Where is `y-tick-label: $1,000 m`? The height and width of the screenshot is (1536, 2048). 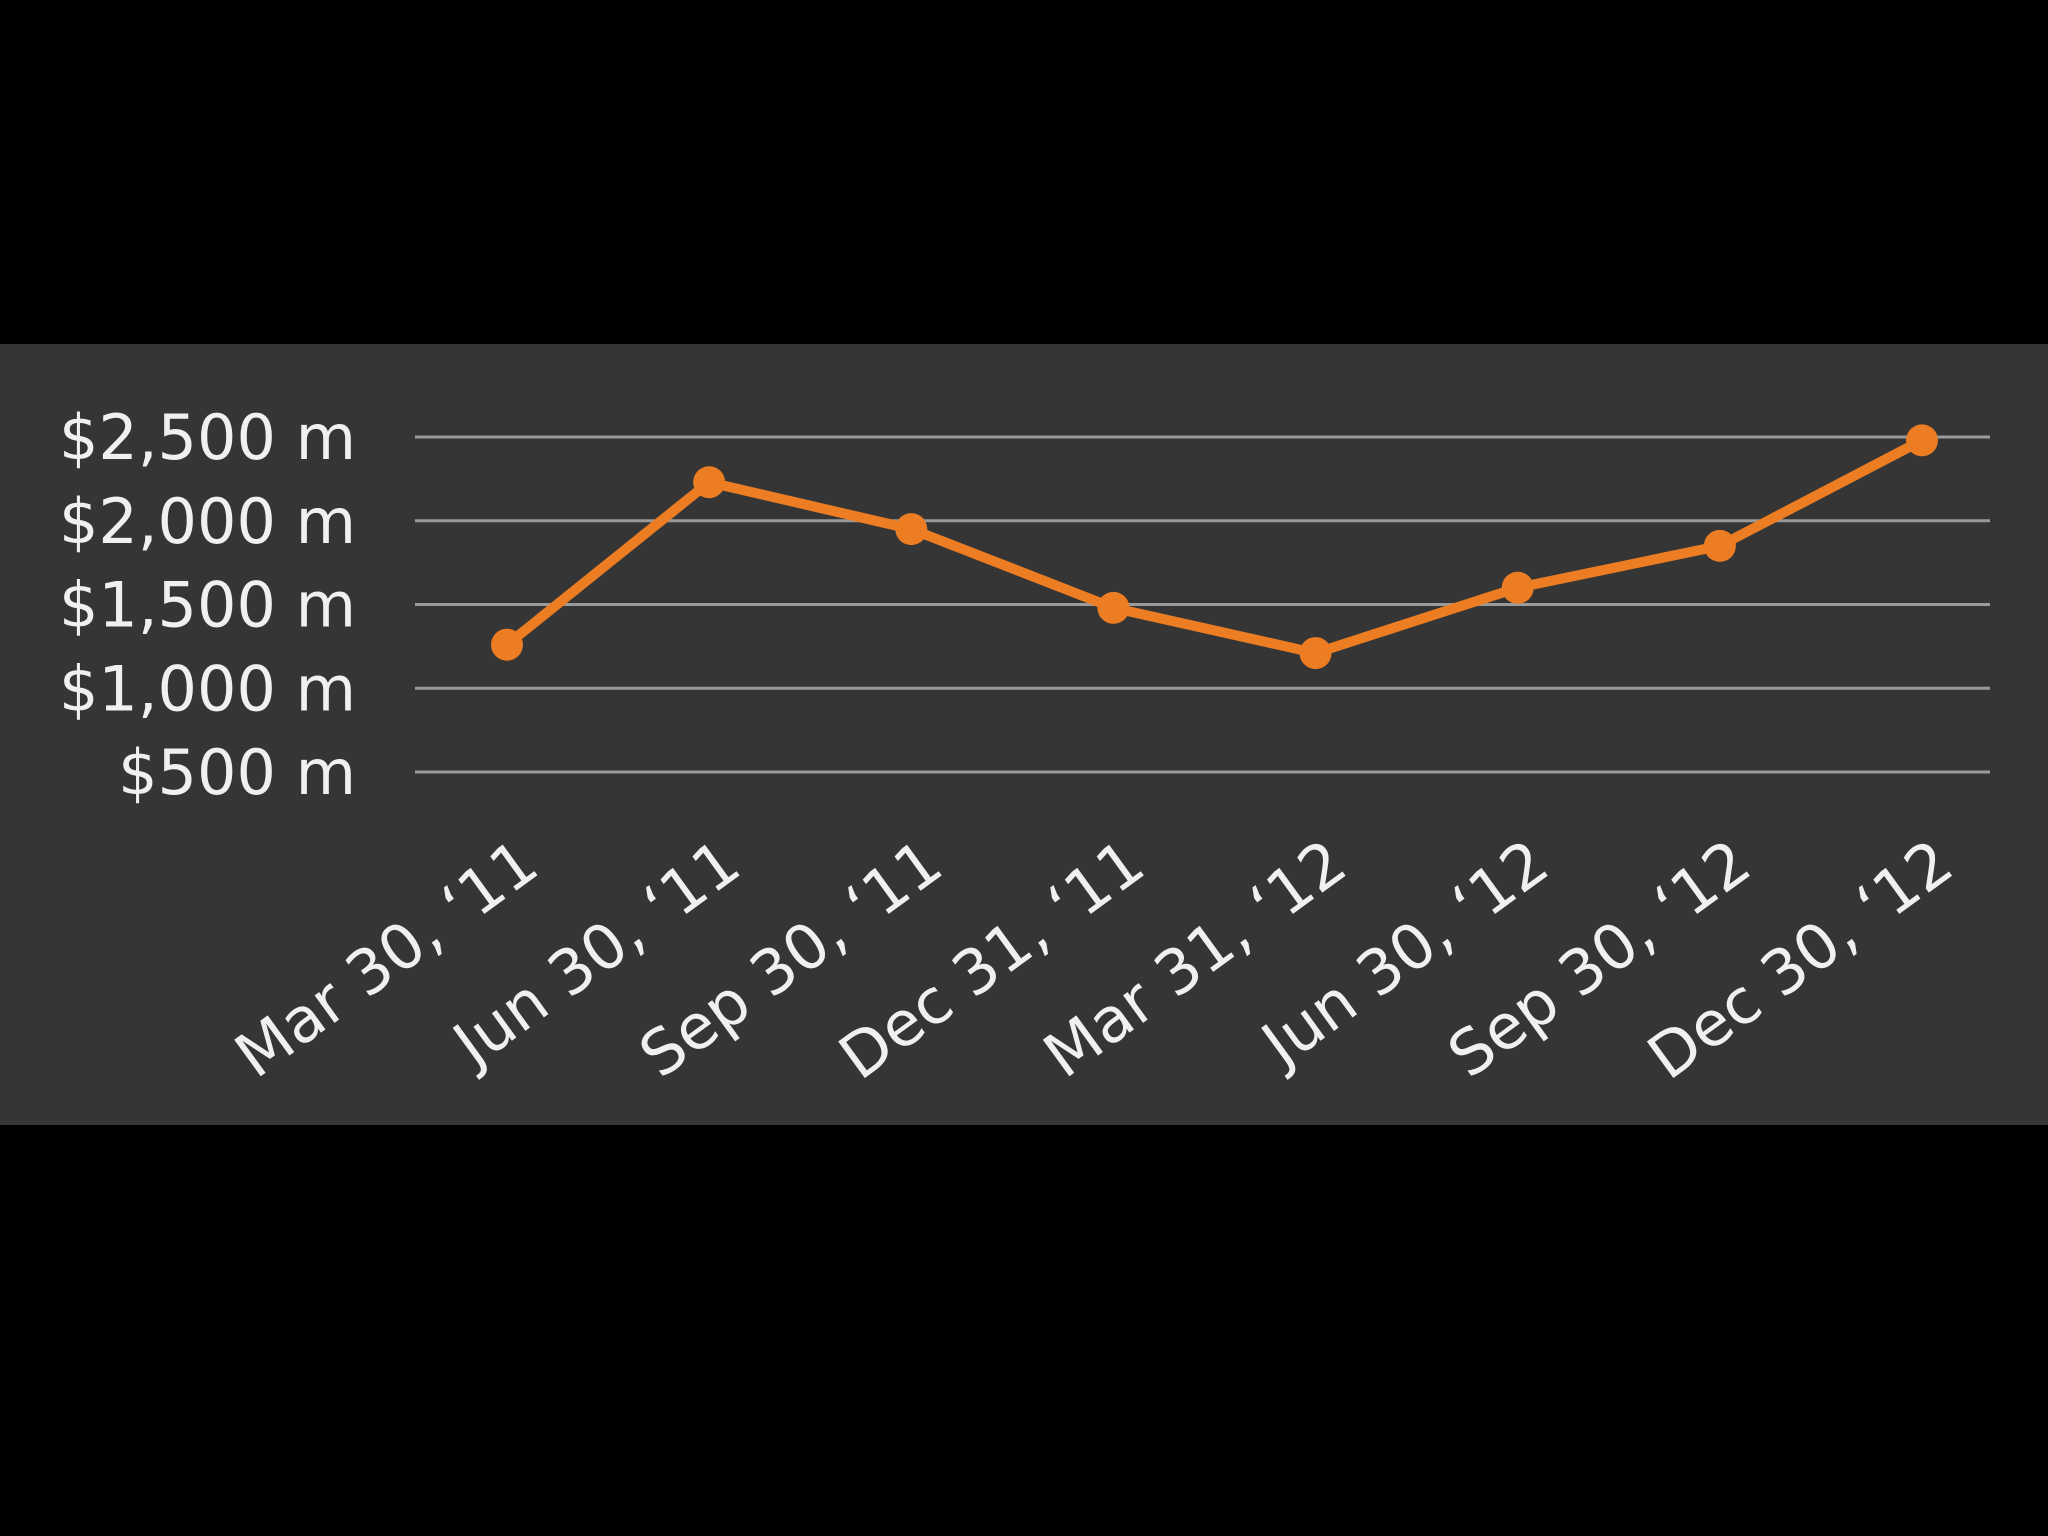 y-tick-label: $1,000 m is located at coordinates (207, 688).